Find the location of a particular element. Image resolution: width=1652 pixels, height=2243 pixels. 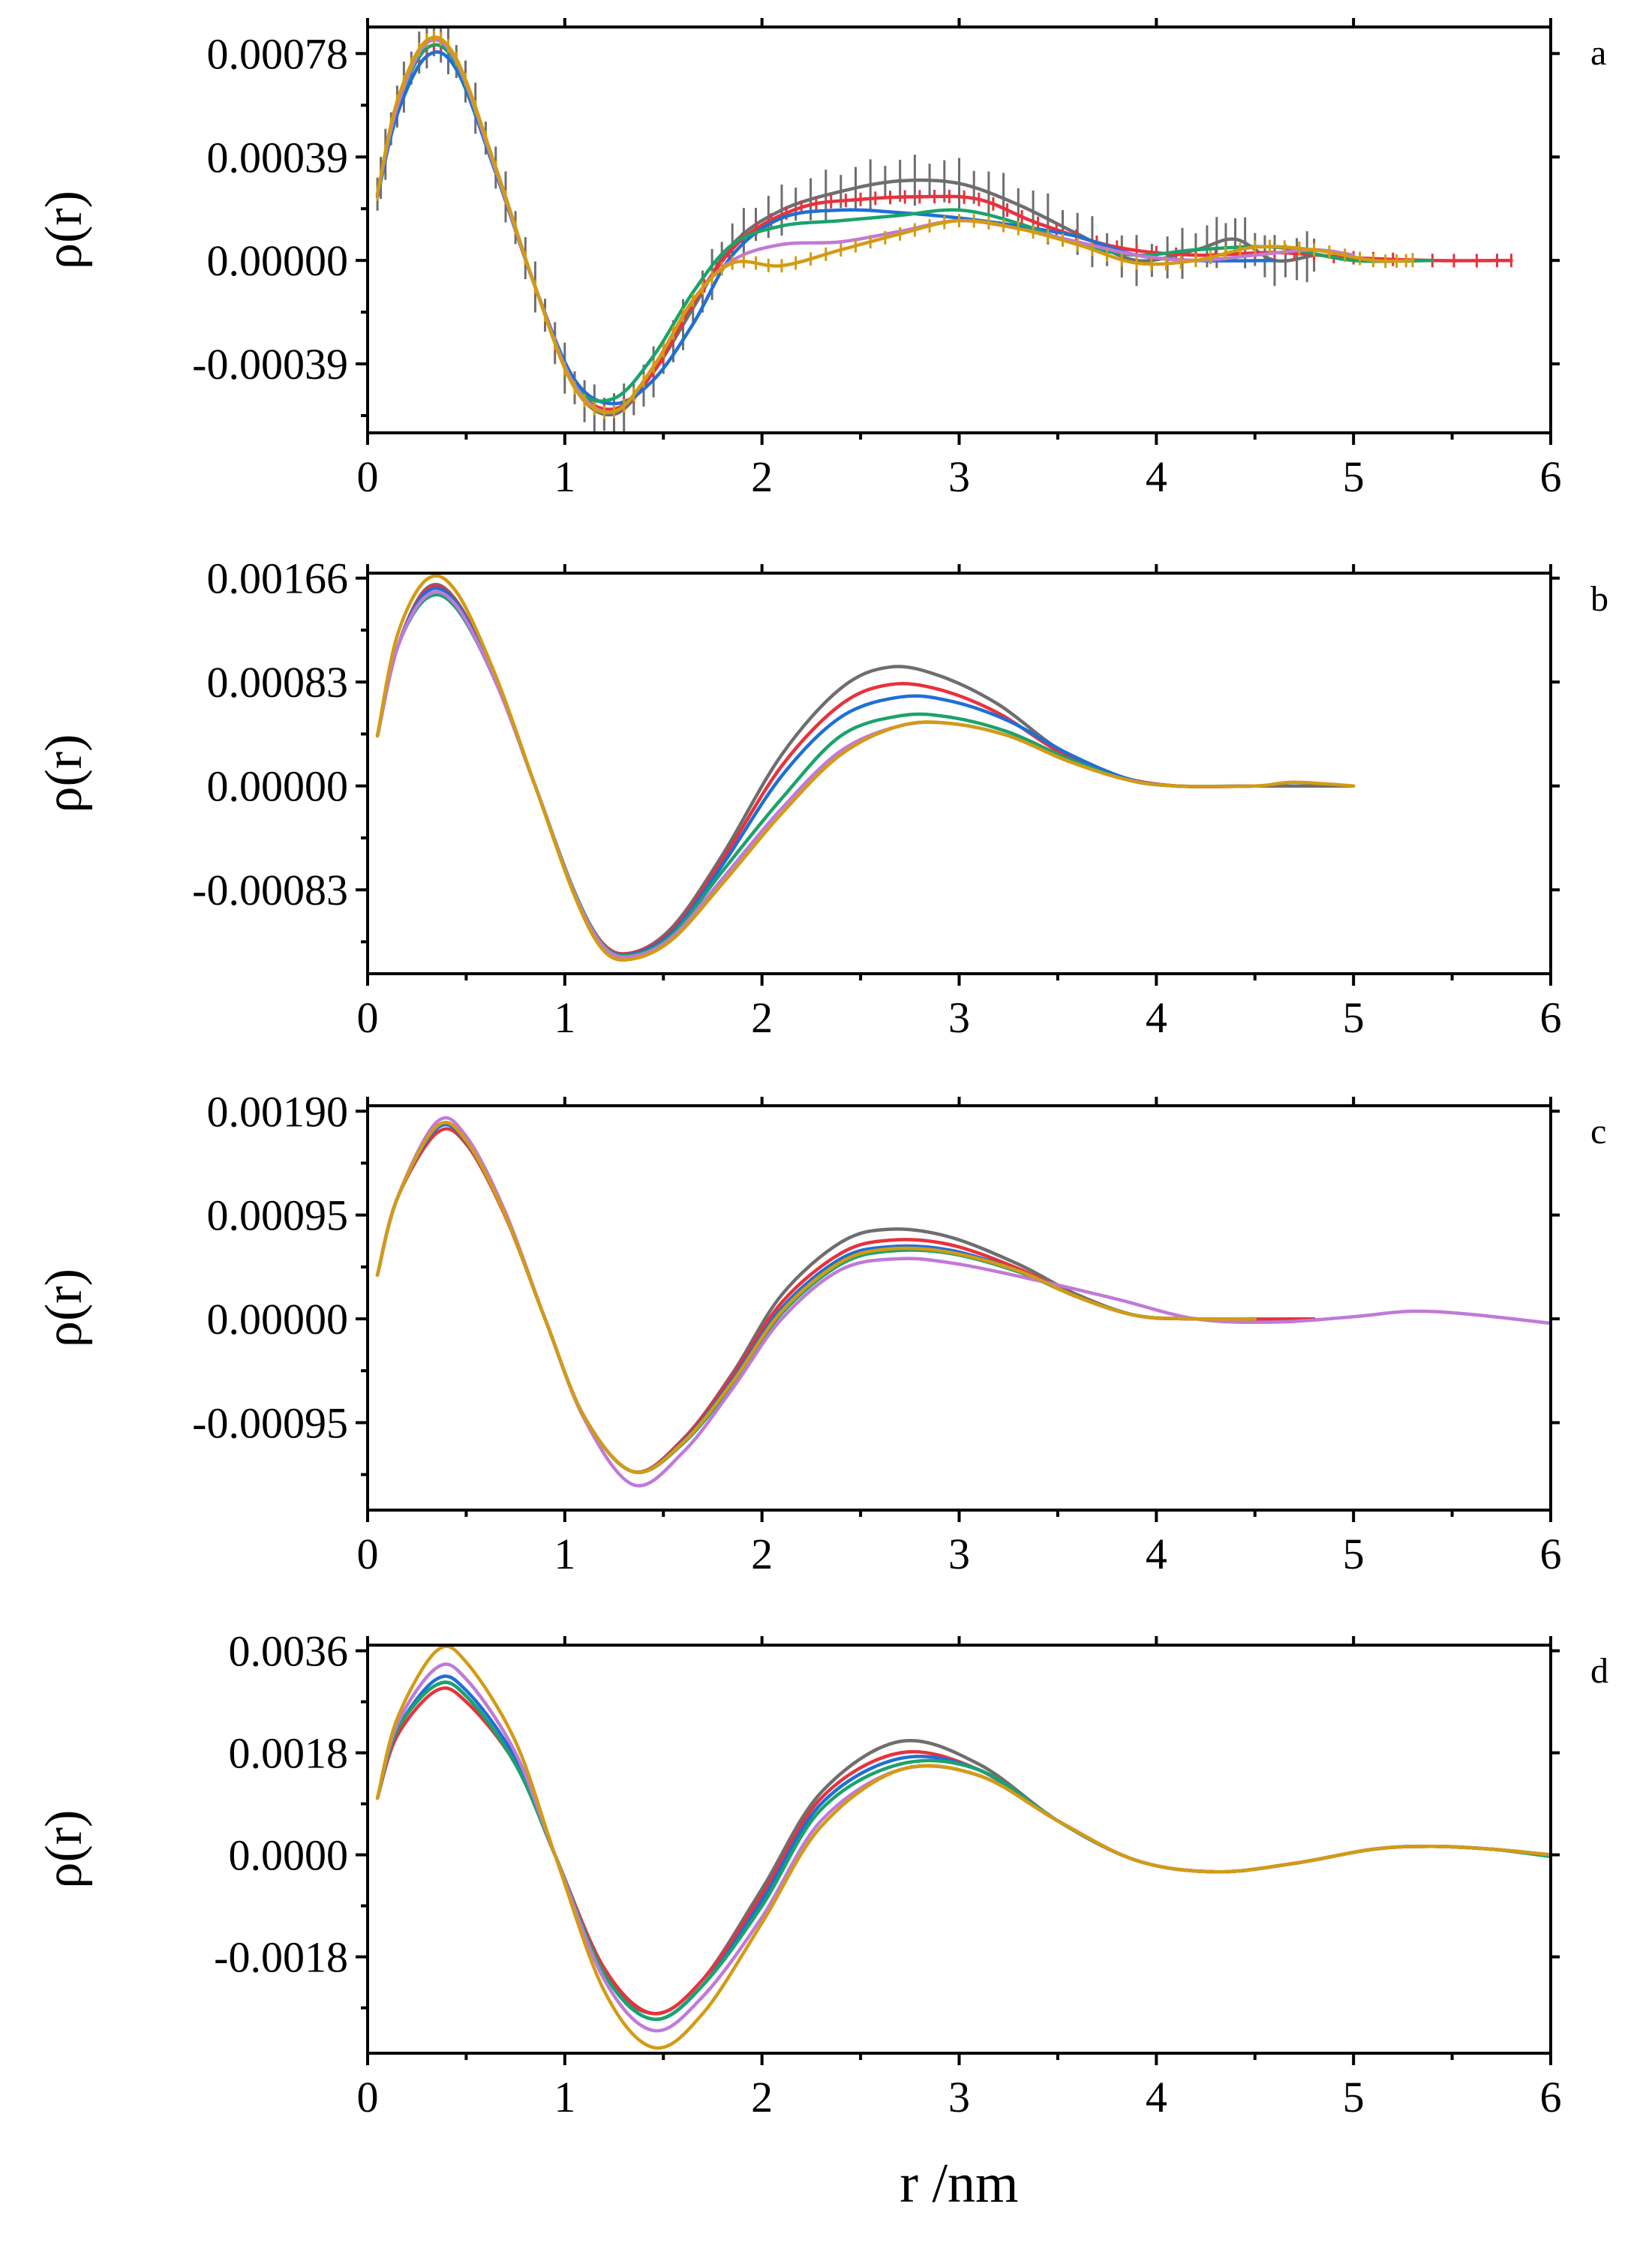

panel-label: d is located at coordinates (1599, 1671).